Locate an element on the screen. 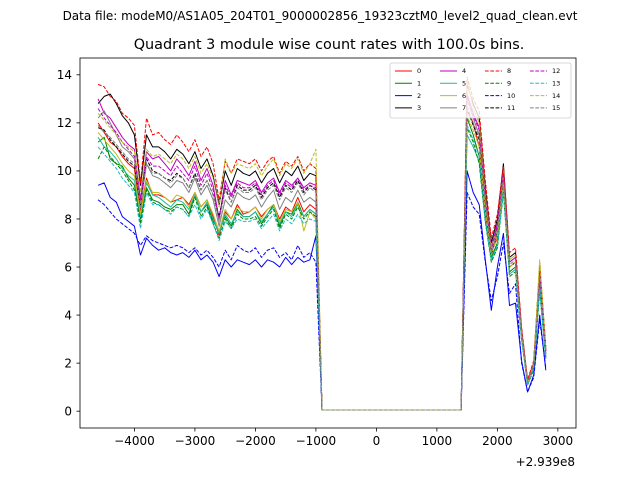 This screenshot has height=480, width=640. legend-label-12: 12 is located at coordinates (556, 71).